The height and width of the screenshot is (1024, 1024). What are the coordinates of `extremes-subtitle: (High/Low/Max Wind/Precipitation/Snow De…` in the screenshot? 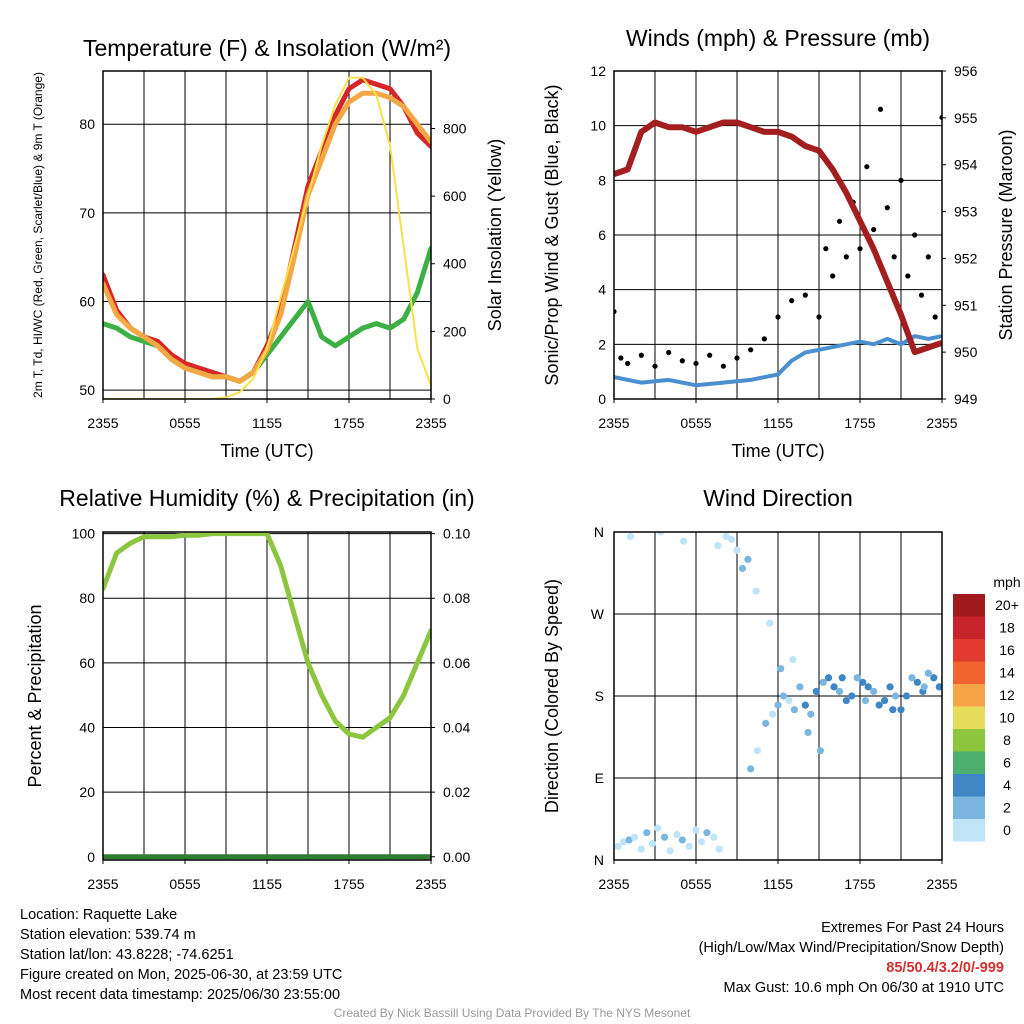 It's located at (851, 948).